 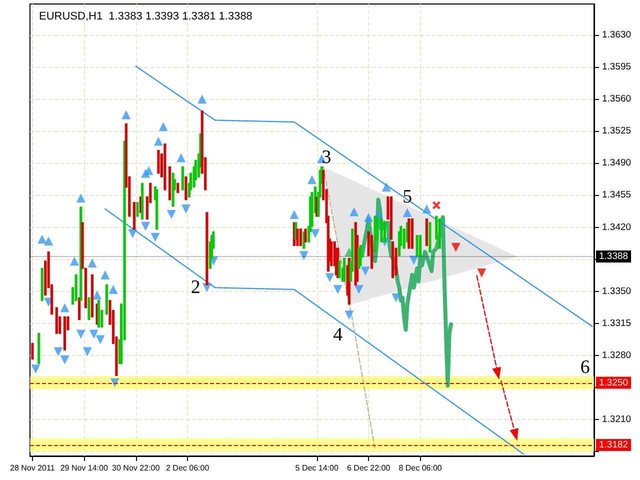 What do you see at coordinates (33, 468) in the screenshot?
I see `x-tick-label: 28 Nov 2011` at bounding box center [33, 468].